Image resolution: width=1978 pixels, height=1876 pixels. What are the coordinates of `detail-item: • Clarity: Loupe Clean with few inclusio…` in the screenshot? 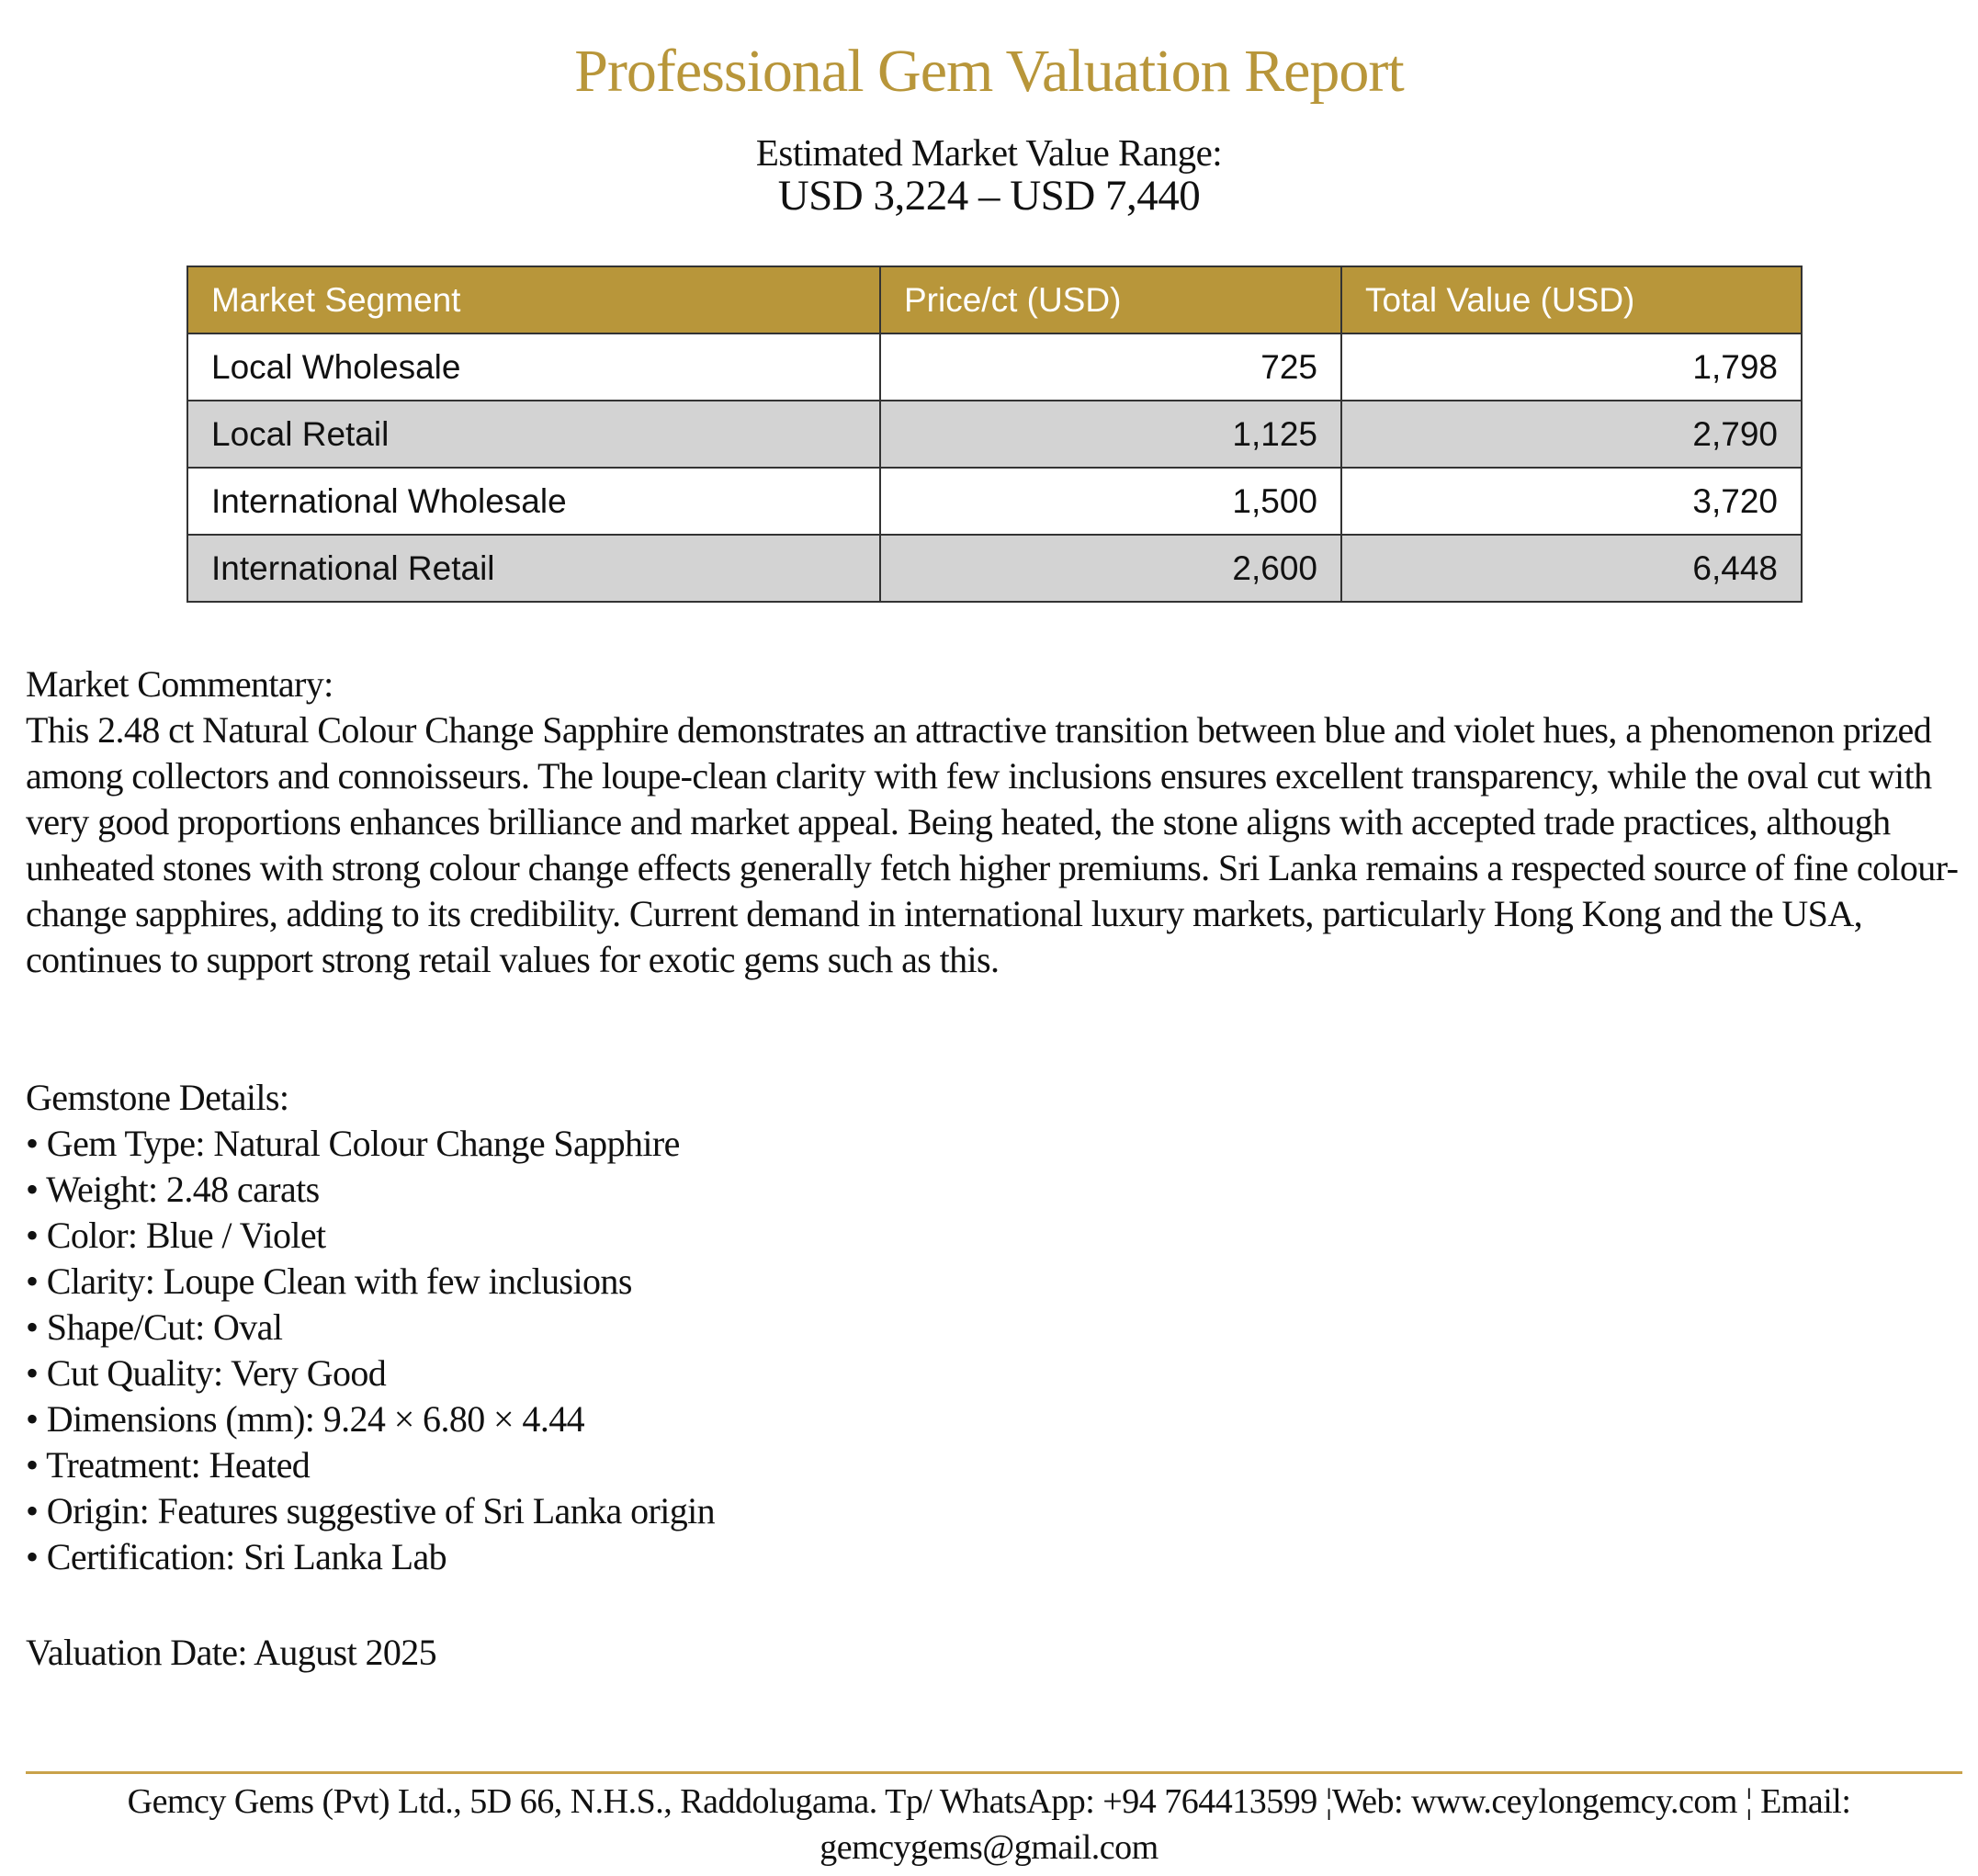 It's located at (329, 1281).